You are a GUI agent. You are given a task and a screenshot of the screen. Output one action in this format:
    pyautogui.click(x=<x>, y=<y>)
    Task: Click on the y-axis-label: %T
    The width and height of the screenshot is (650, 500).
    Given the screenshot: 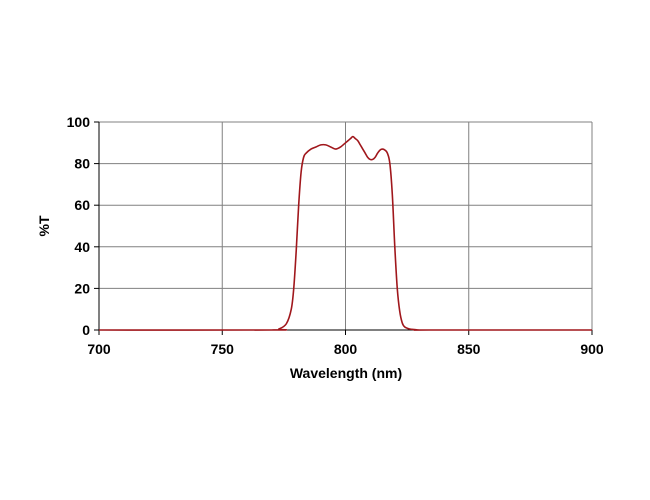 What is the action you would take?
    pyautogui.click(x=44, y=225)
    